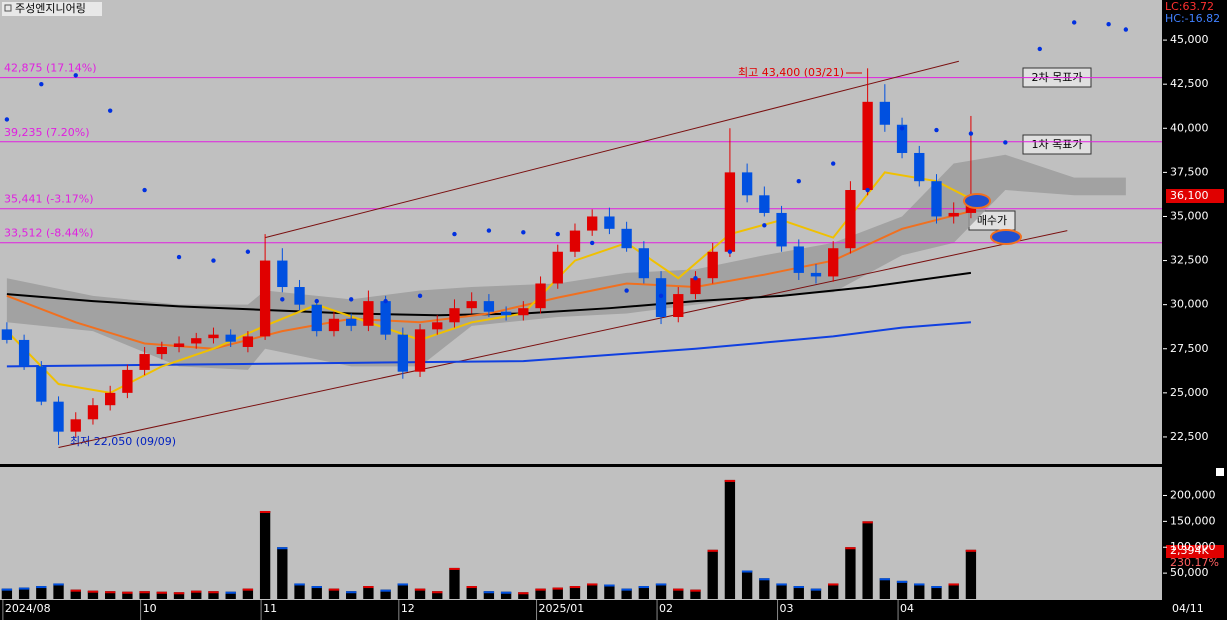 The height and width of the screenshot is (620, 1227). I want to click on x-tick-label: 03, so click(787, 608).